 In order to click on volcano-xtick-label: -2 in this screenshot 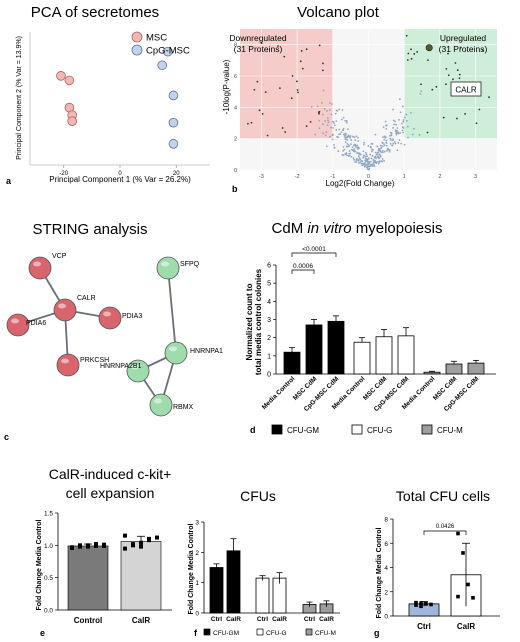, I will do `click(297, 177)`.